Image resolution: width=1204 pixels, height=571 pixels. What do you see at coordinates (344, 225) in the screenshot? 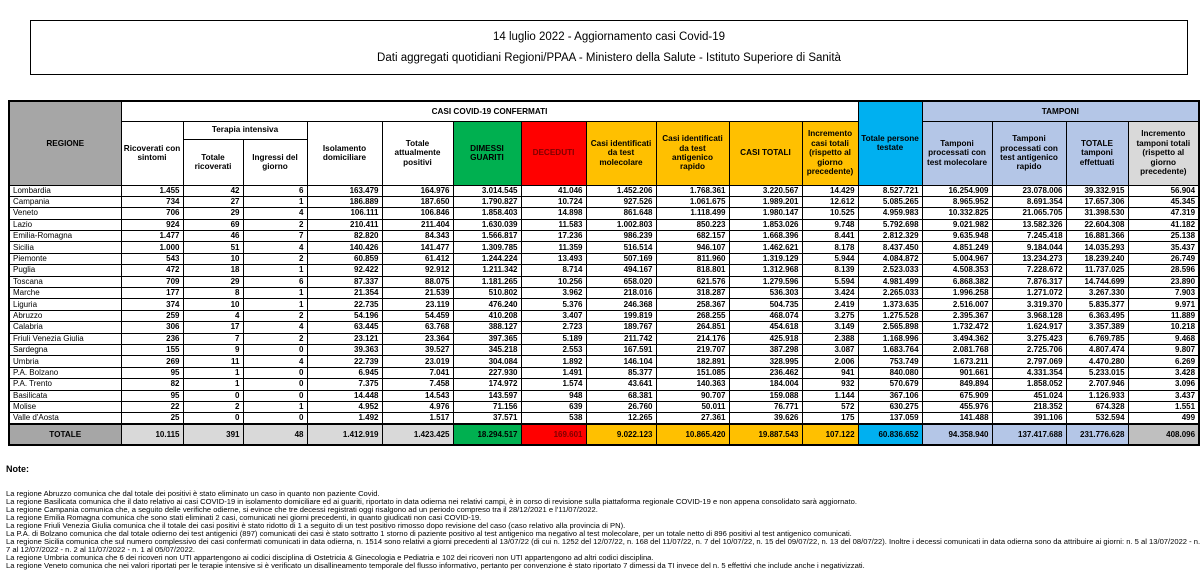
I see `value-cell: 210.411` at bounding box center [344, 225].